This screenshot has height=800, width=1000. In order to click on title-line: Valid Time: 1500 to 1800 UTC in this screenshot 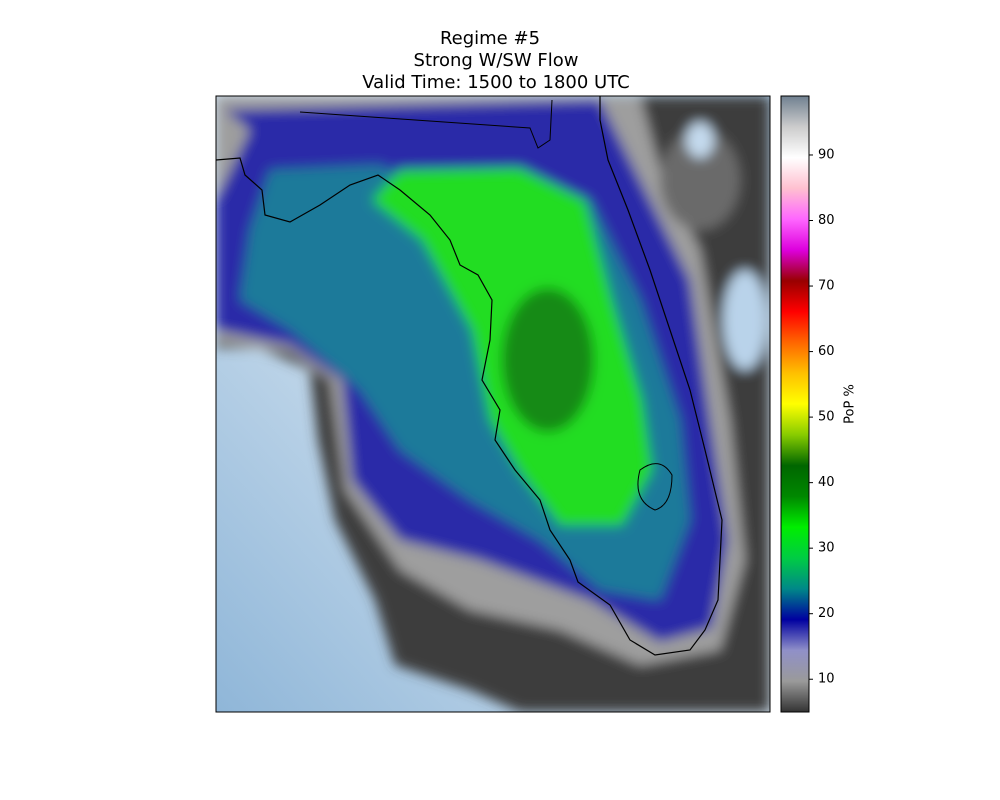, I will do `click(495, 82)`.